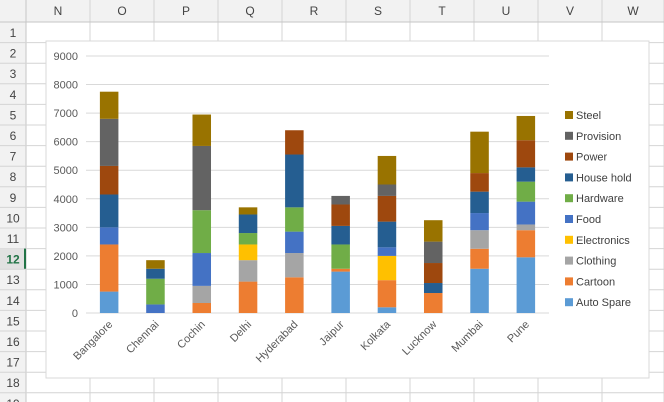  Describe the element at coordinates (155, 291) in the screenshot. I see `bar-segment-chennai-hardware` at that location.